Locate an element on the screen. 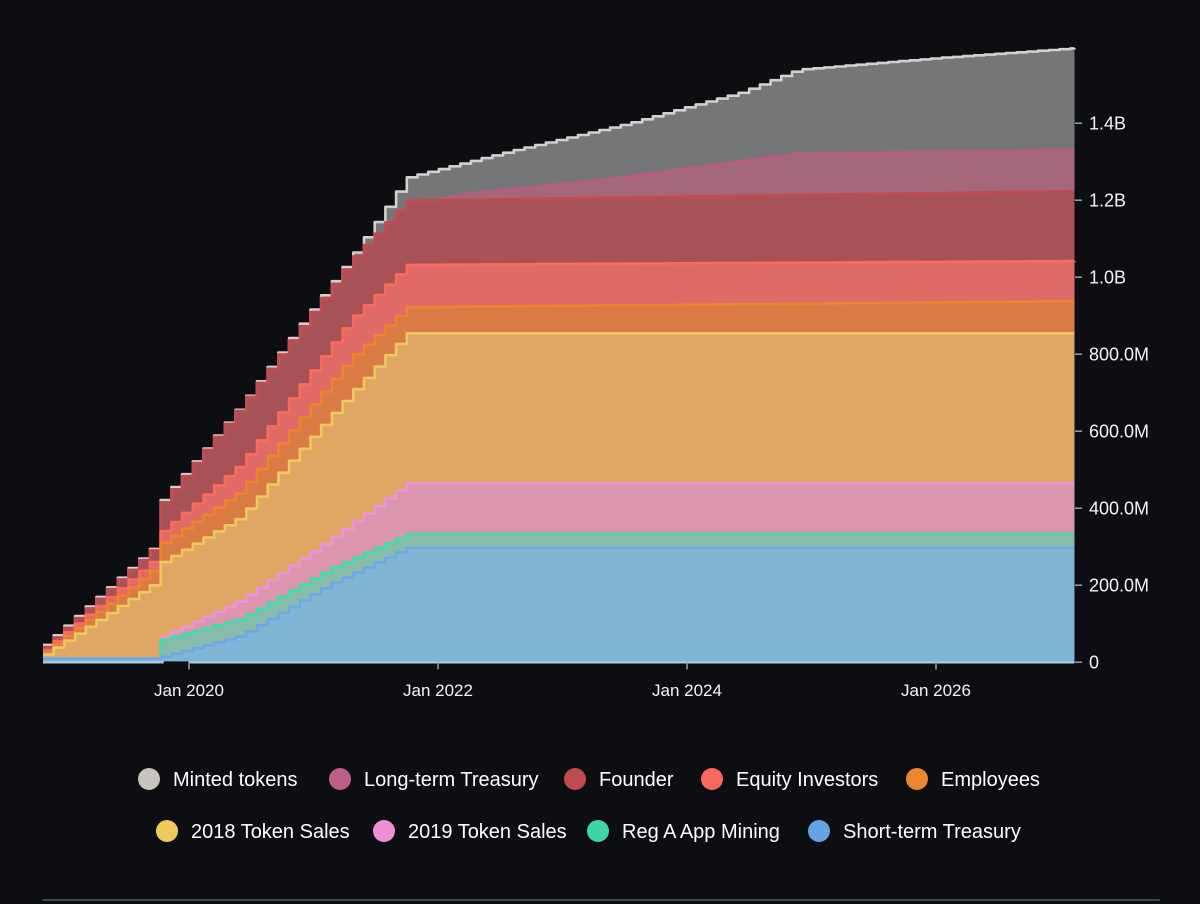 The image size is (1200, 904). svg-text: 2018 Token Sales is located at coordinates (270, 832).